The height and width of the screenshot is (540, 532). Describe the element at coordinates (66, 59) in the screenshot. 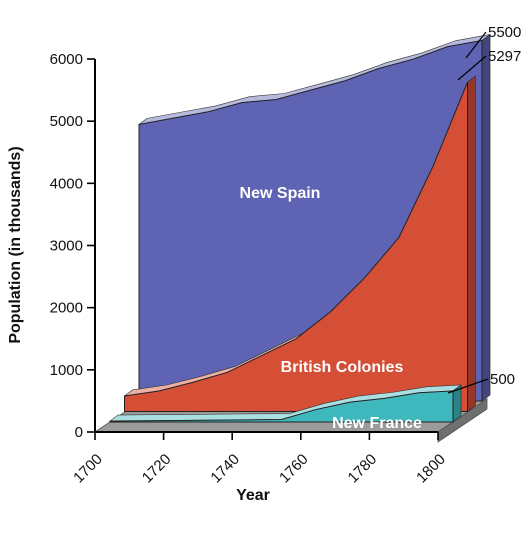

I see `y-tick-label: 6000` at that location.